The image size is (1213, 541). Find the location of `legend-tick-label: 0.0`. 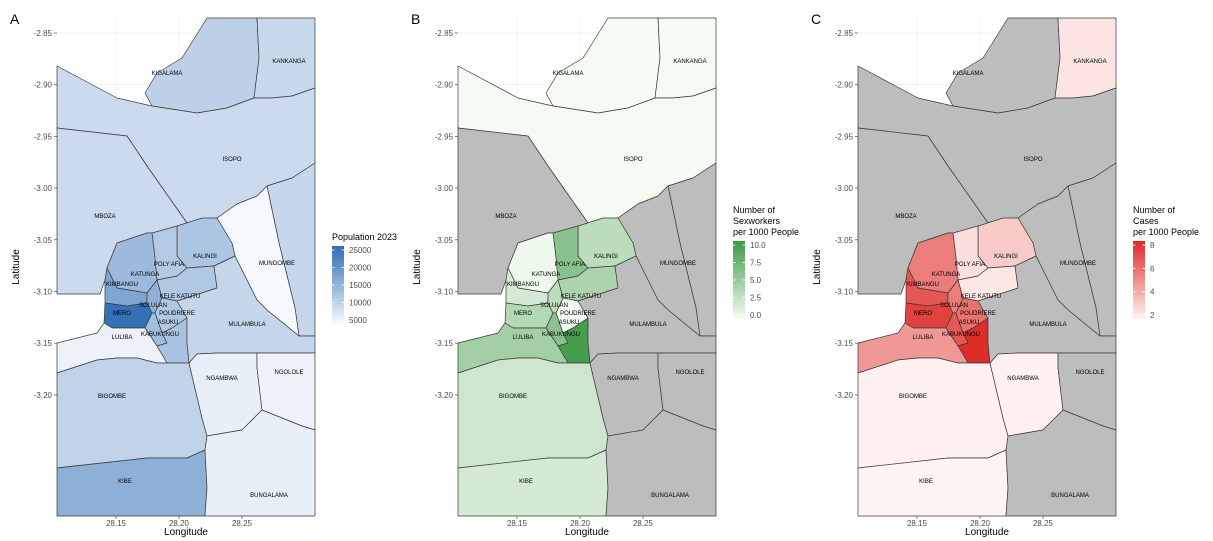

legend-tick-label: 0.0 is located at coordinates (756, 315).